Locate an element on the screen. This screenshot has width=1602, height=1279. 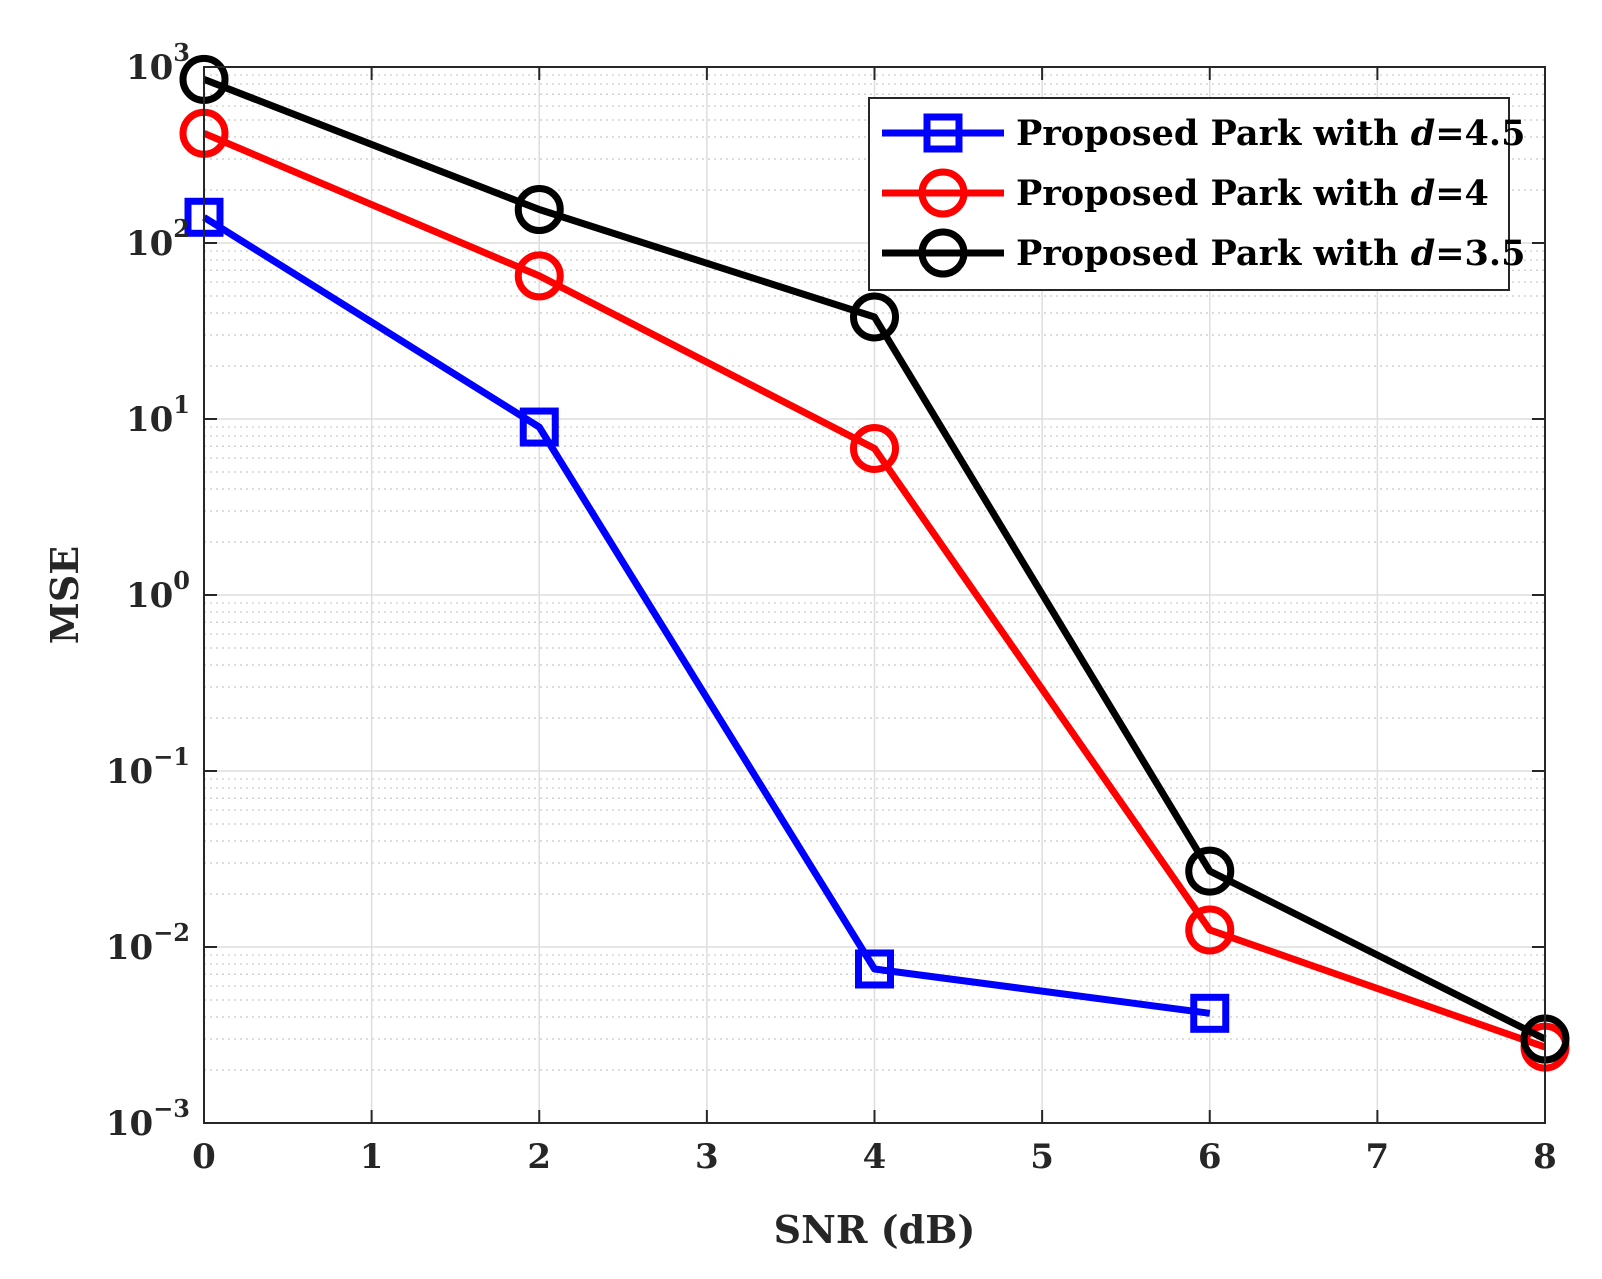
legend-label-suffix: =4.5 is located at coordinates (1480, 133).